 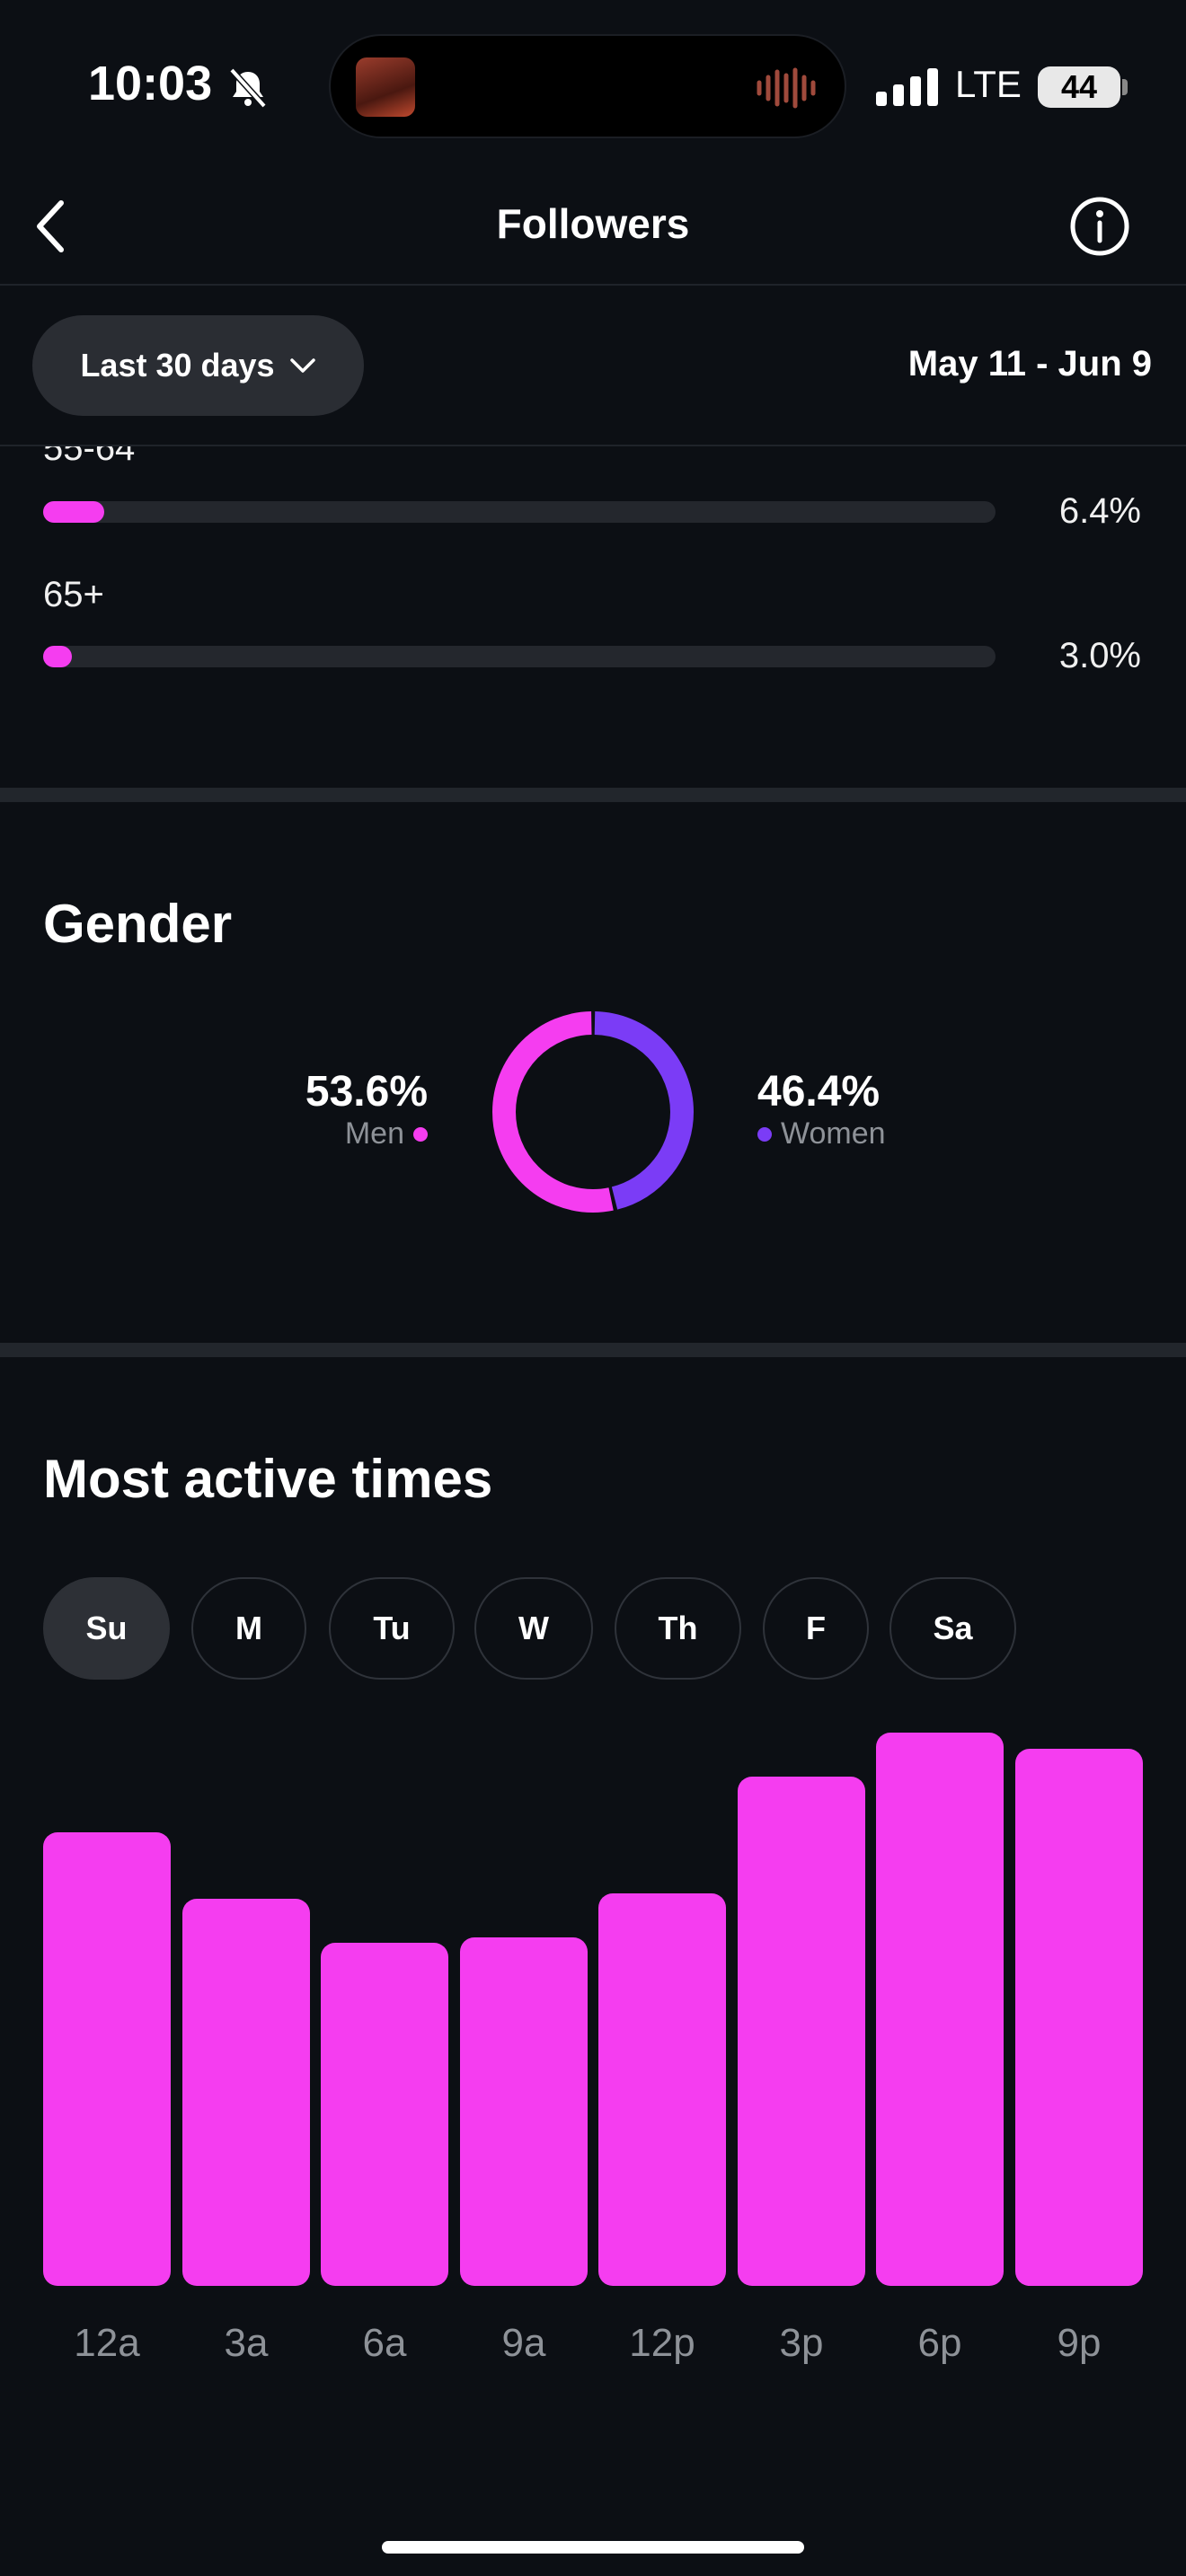 I want to click on x-tick-6p: 6p, so click(x=939, y=2343).